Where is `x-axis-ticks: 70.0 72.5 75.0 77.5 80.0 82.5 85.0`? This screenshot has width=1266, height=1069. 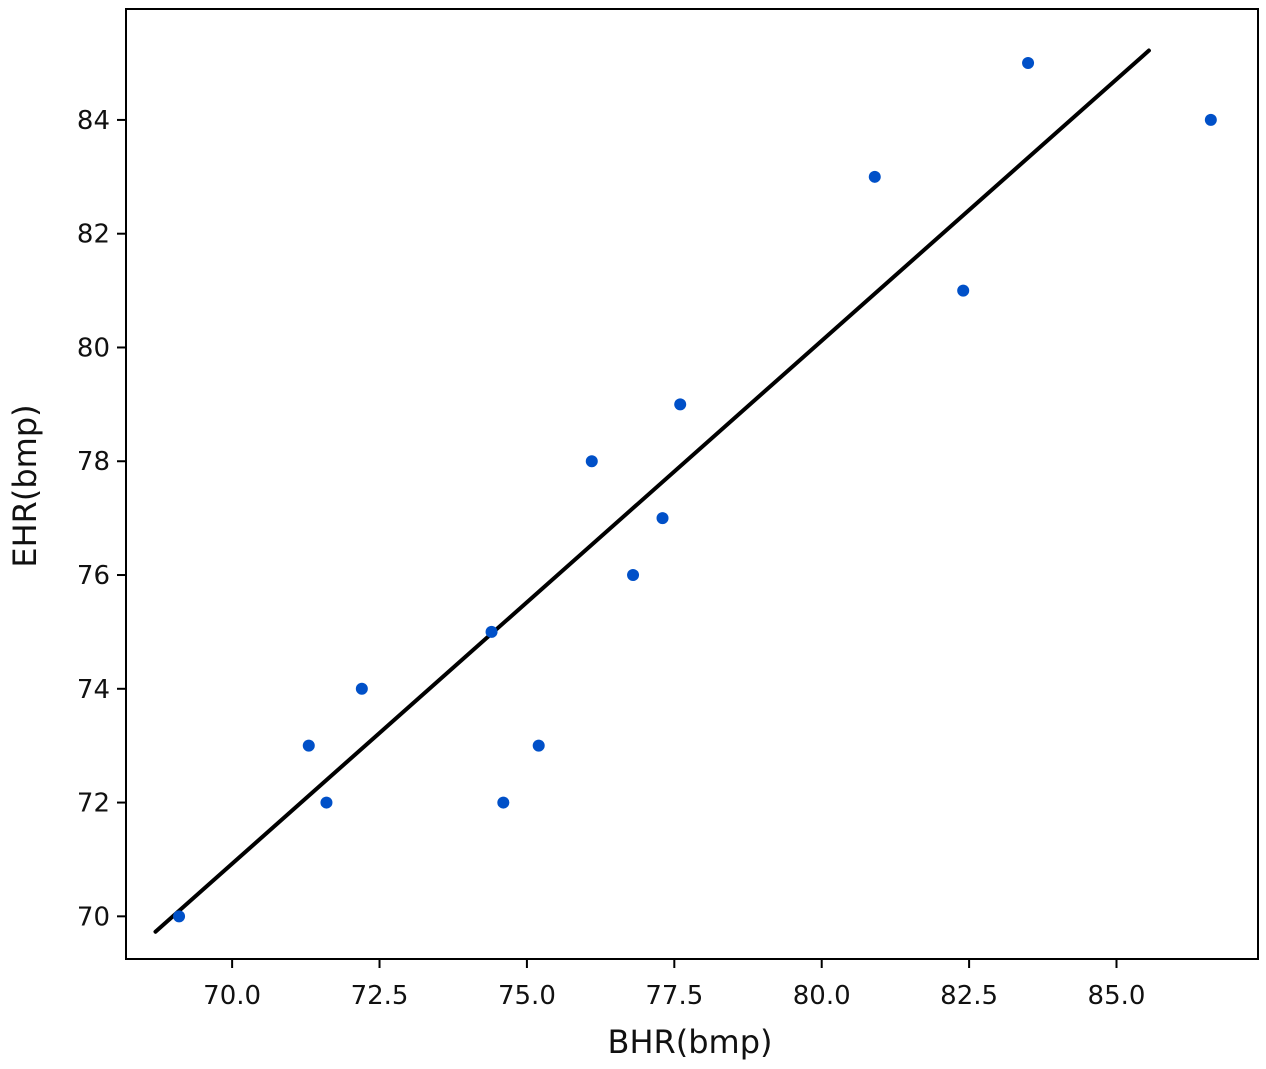
x-axis-ticks: 70.0 72.5 75.0 77.5 80.0 82.5 85.0 is located at coordinates (674, 985).